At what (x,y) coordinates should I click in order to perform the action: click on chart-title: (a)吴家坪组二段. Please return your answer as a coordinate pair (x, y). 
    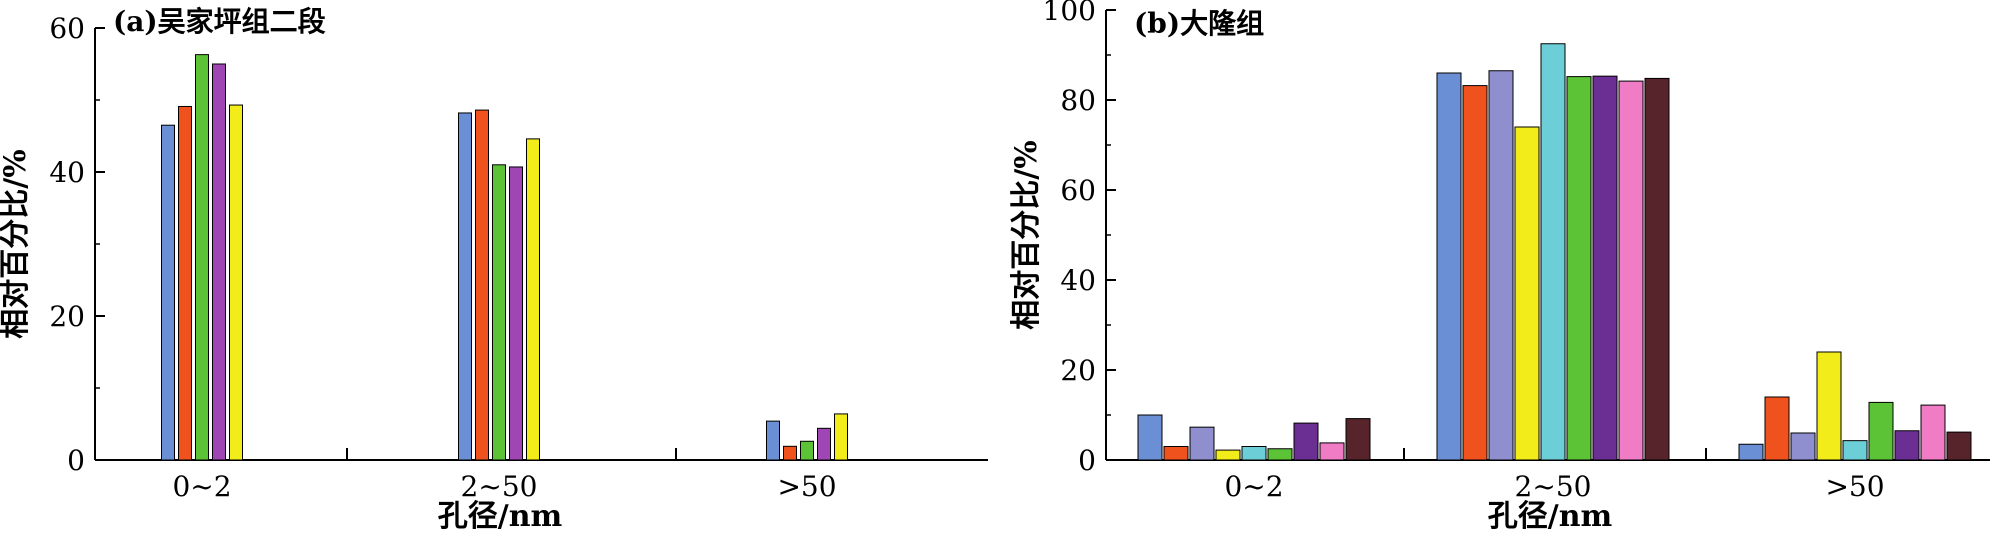
    Looking at the image, I should click on (219, 21).